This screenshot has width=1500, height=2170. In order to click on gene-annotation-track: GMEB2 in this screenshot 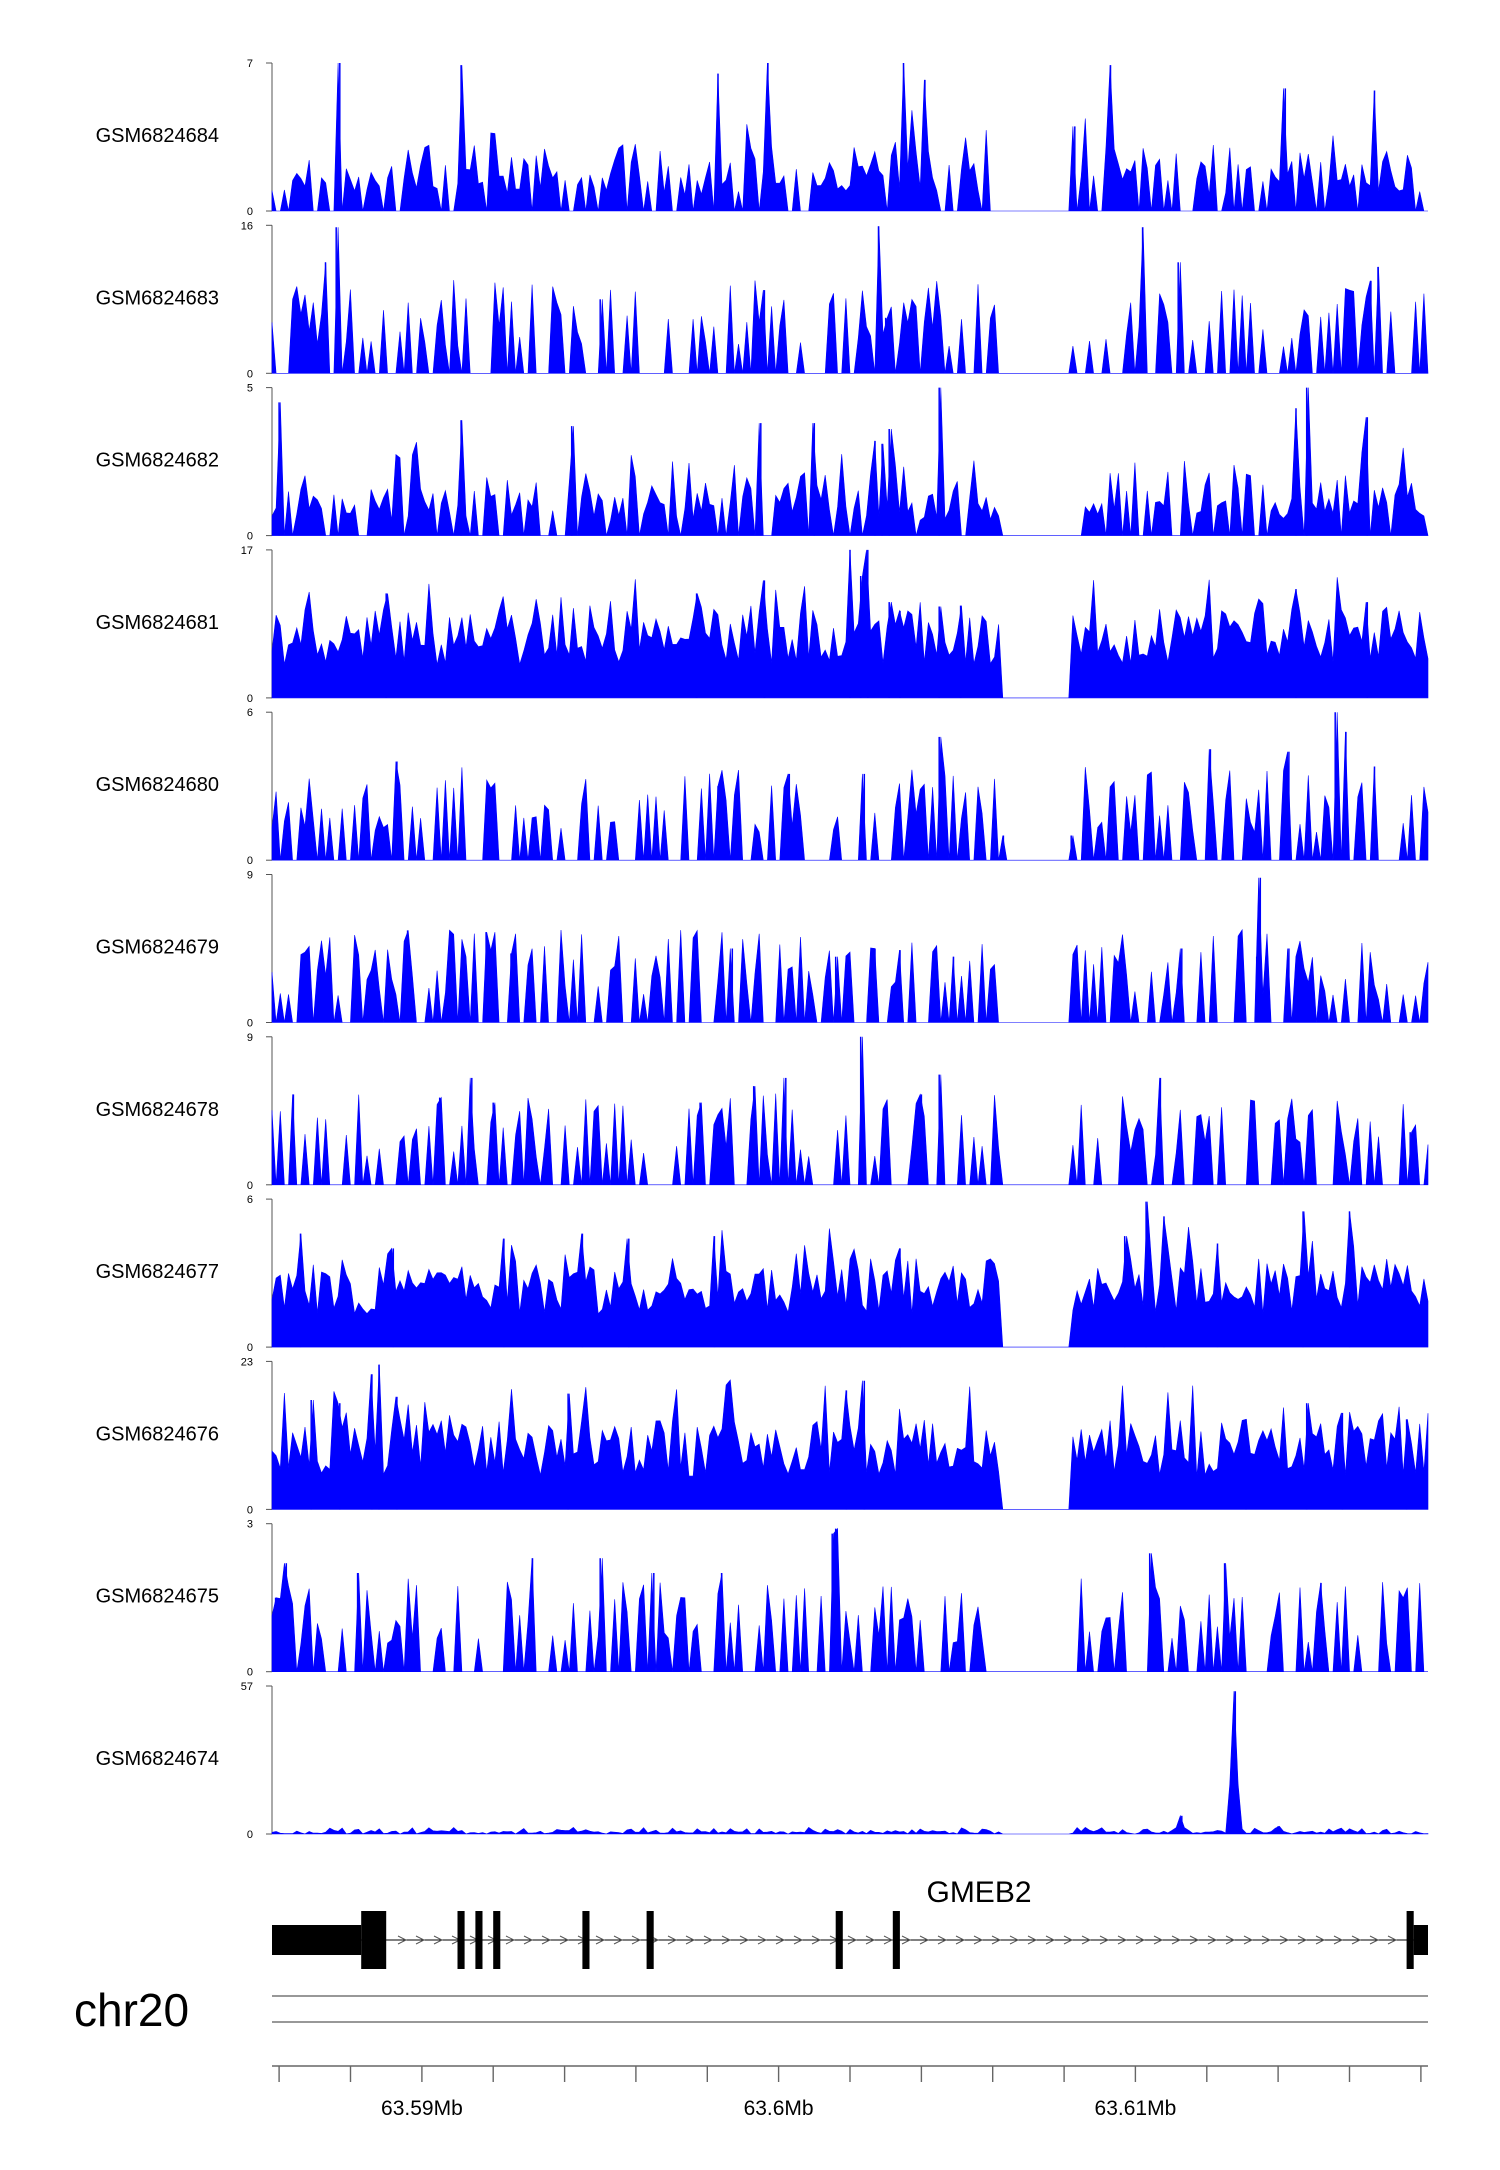, I will do `click(850, 1922)`.